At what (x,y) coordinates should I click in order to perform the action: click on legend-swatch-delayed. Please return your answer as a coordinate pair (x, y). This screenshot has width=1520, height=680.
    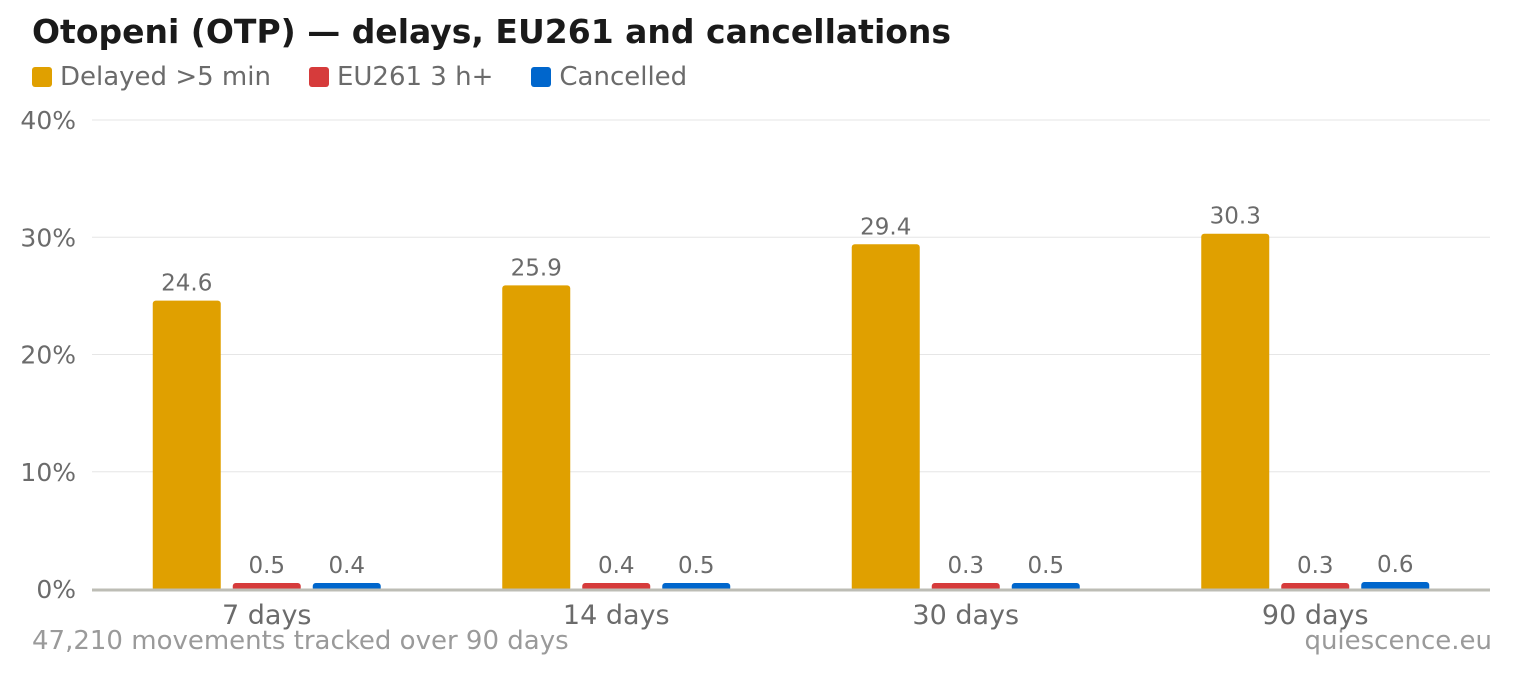
    Looking at the image, I should click on (42, 77).